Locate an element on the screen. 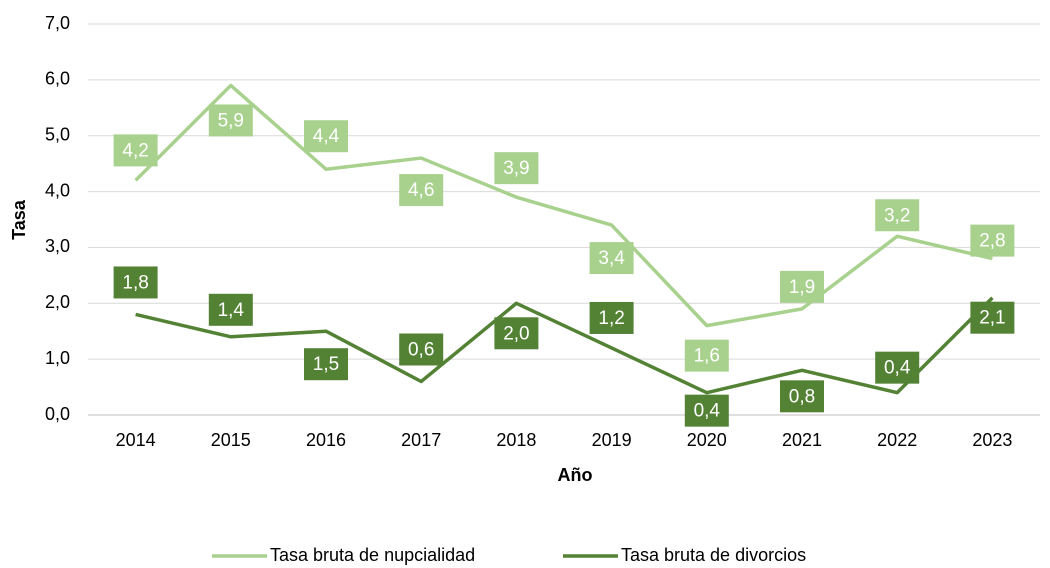  data-label: 3,4 is located at coordinates (611, 258).